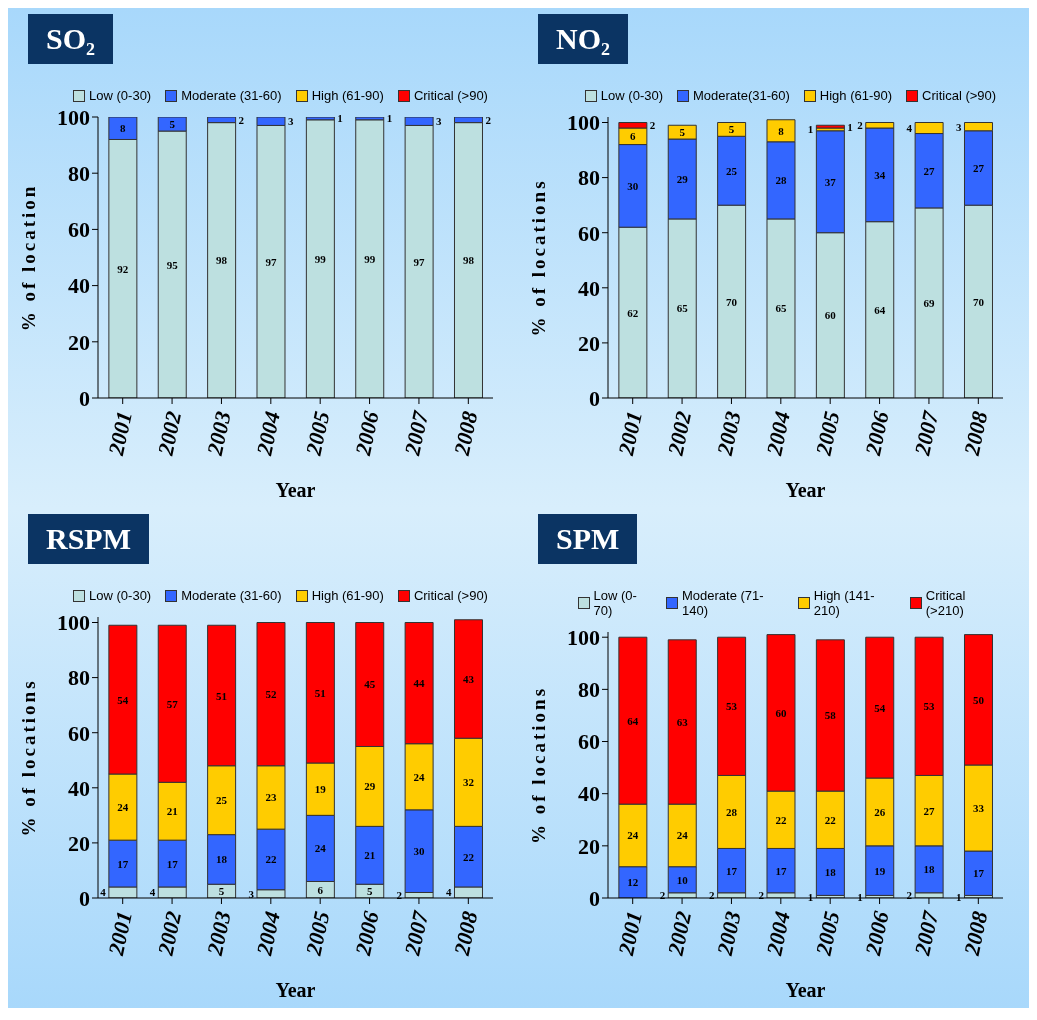  Describe the element at coordinates (978, 699) in the screenshot. I see `data-label: 50` at that location.